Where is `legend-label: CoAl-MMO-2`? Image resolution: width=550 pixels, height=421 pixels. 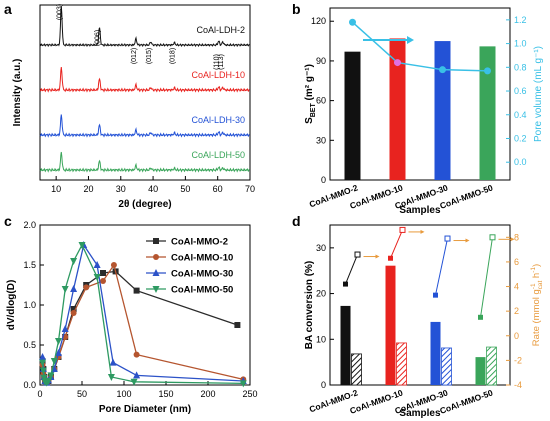
legend-label: CoAl-MMO-2 is located at coordinates (199, 242).